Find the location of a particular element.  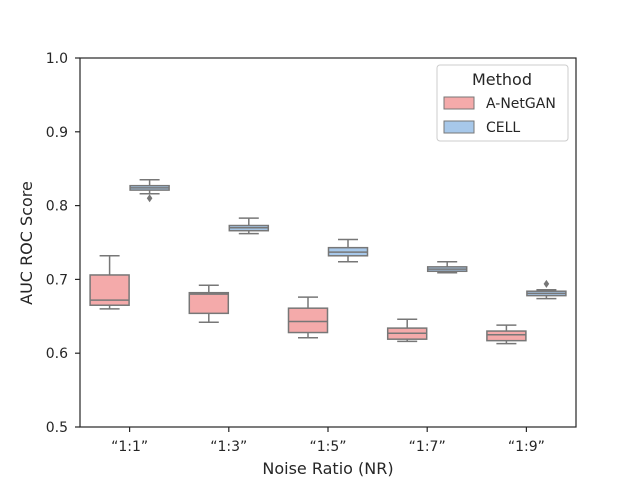

x-tick-label: “1:3” is located at coordinates (228, 447).